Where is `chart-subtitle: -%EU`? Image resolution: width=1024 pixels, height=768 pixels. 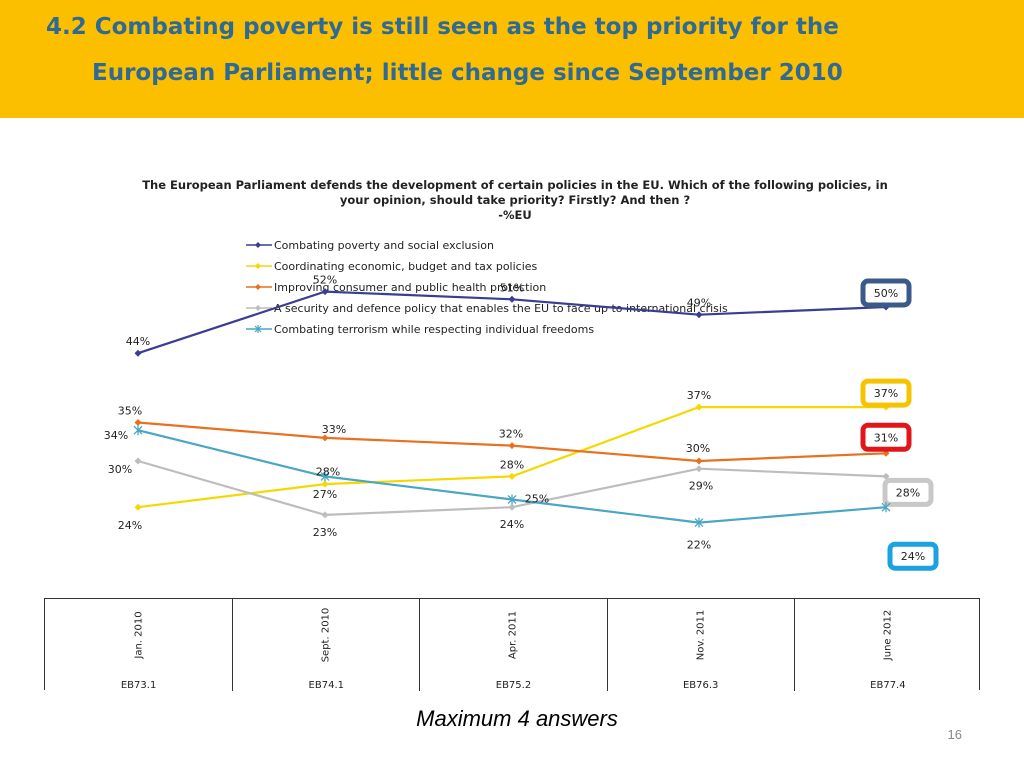
chart-subtitle: -%EU is located at coordinates (515, 215).